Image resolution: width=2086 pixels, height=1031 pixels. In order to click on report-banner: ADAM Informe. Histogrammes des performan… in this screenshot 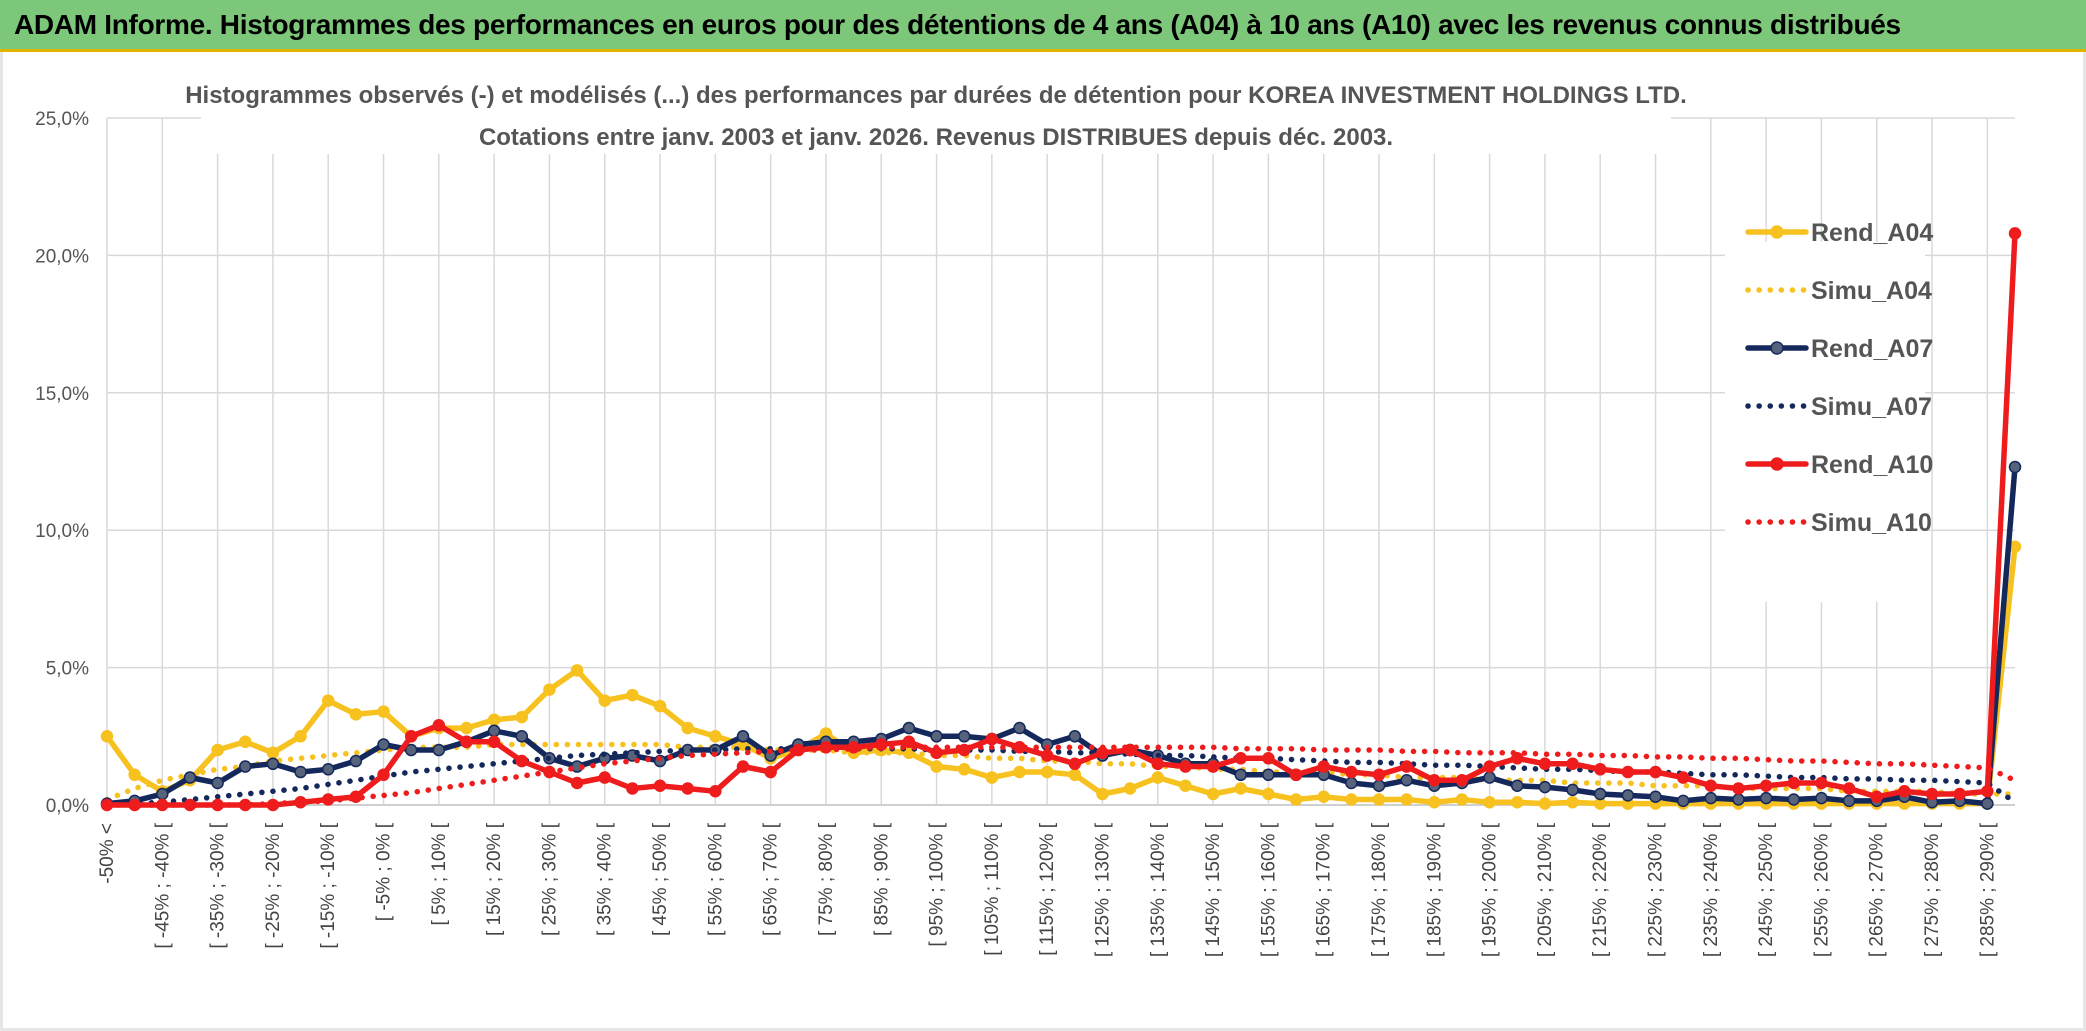, I will do `click(1043, 26)`.